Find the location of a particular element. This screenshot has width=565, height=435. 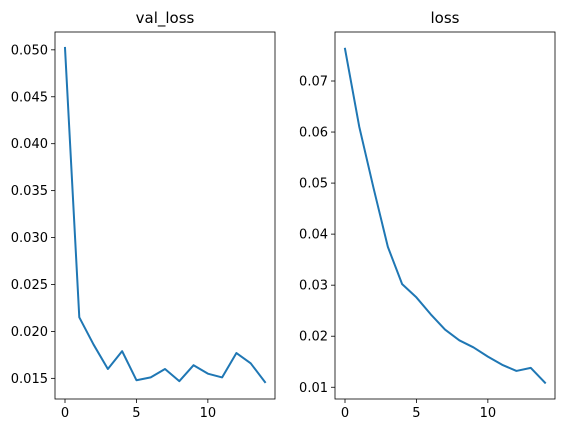

y-tick-label: 0.020 is located at coordinates (29, 332).